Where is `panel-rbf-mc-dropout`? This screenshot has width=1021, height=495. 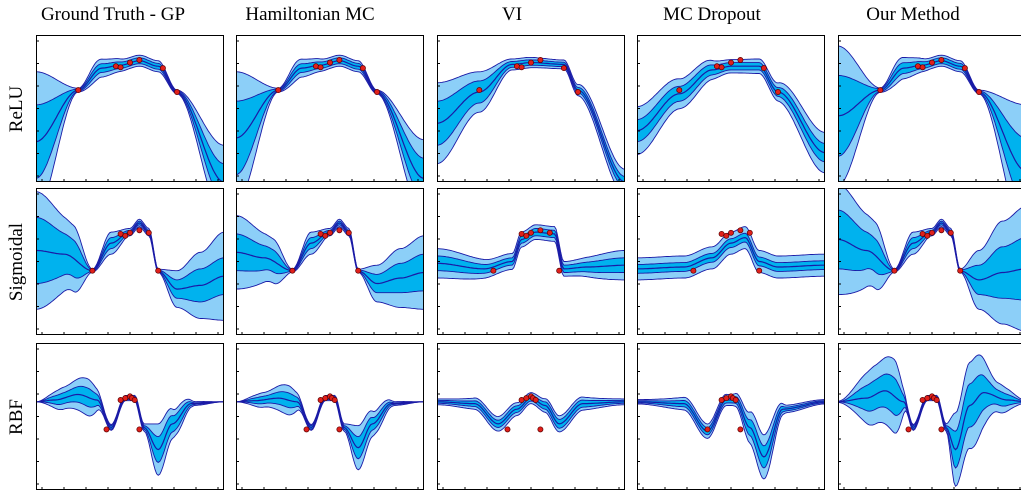 panel-rbf-mc-dropout is located at coordinates (731, 416).